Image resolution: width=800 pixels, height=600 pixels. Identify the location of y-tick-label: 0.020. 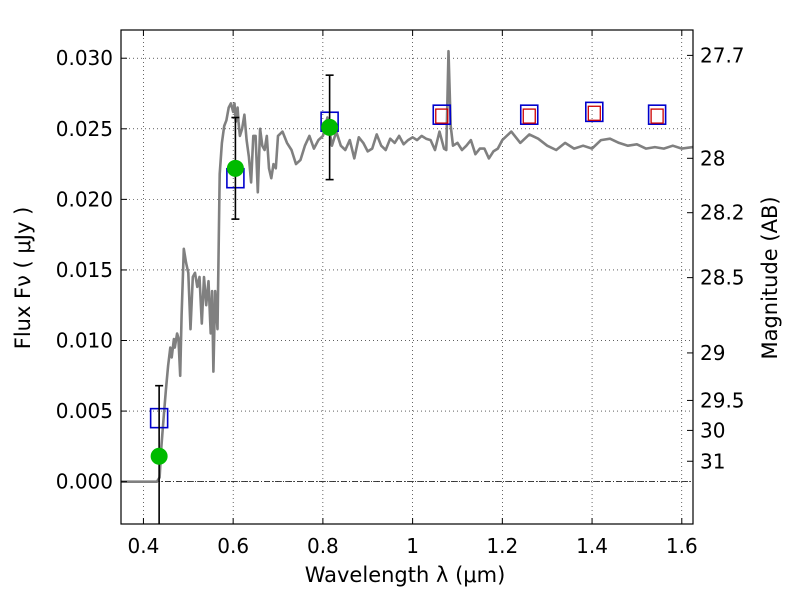
(84, 199).